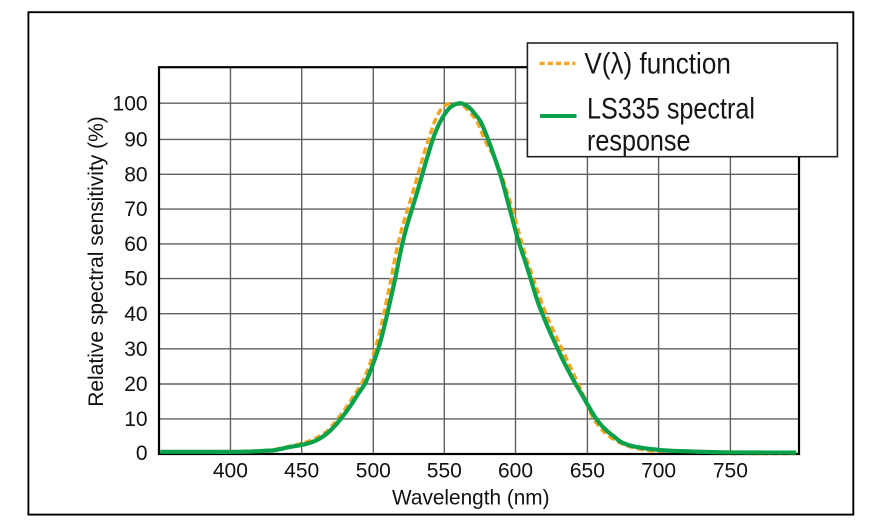  I want to click on svg-text: response, so click(639, 140).